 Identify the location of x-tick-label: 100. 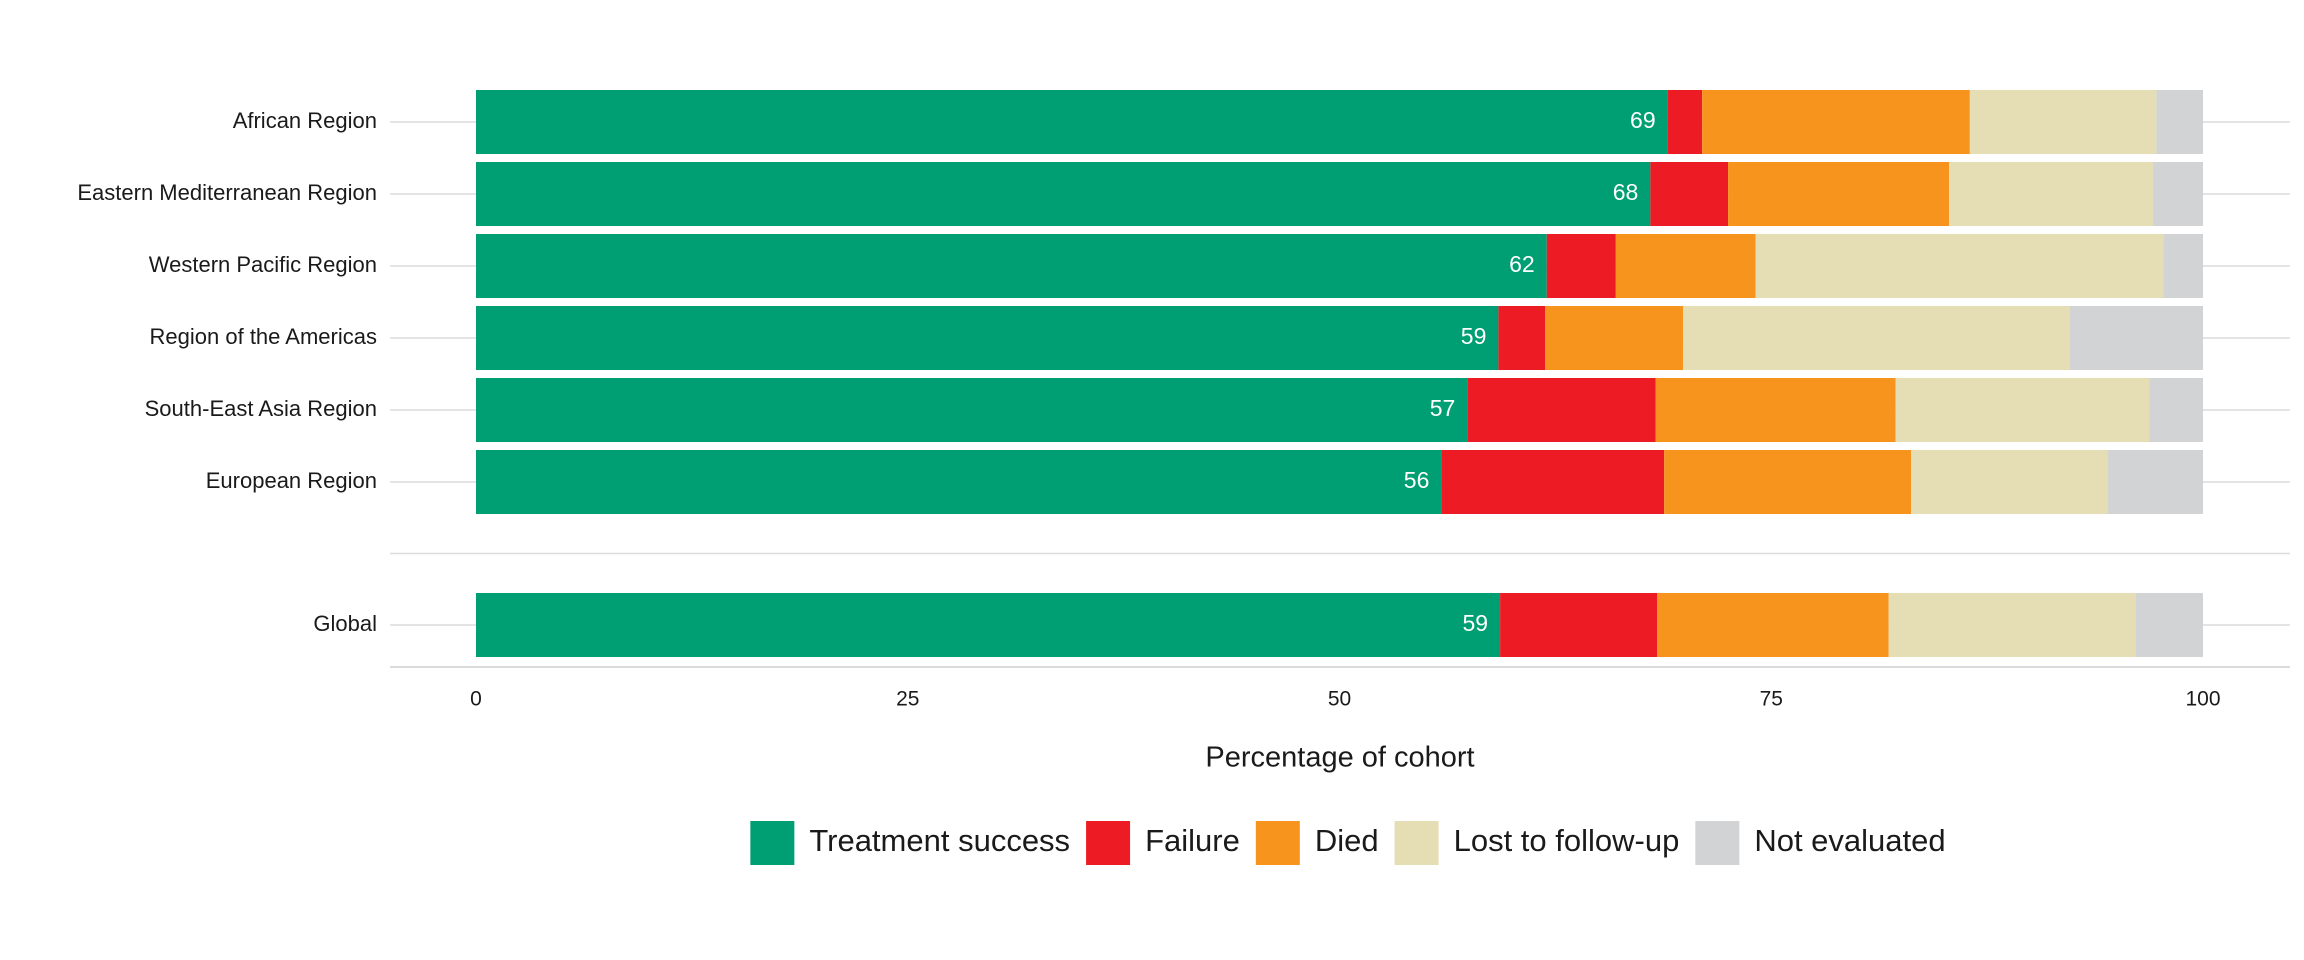
(2202, 699).